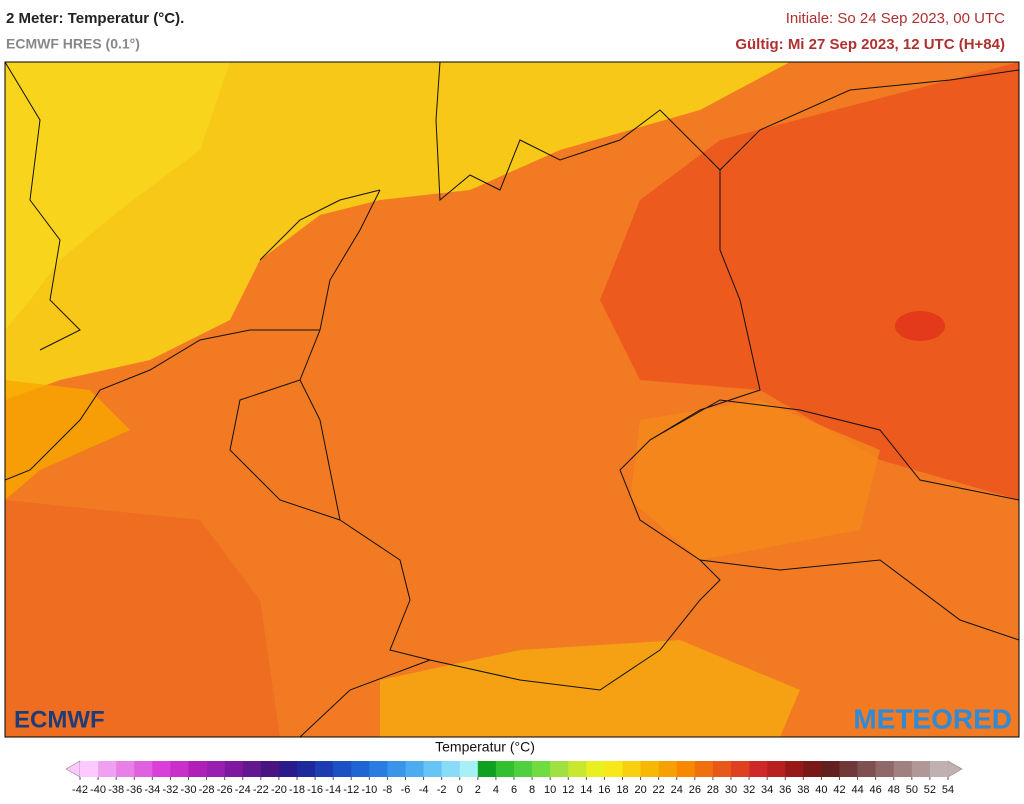  What do you see at coordinates (550, 790) in the screenshot?
I see `colorbar-tick-label: 10` at bounding box center [550, 790].